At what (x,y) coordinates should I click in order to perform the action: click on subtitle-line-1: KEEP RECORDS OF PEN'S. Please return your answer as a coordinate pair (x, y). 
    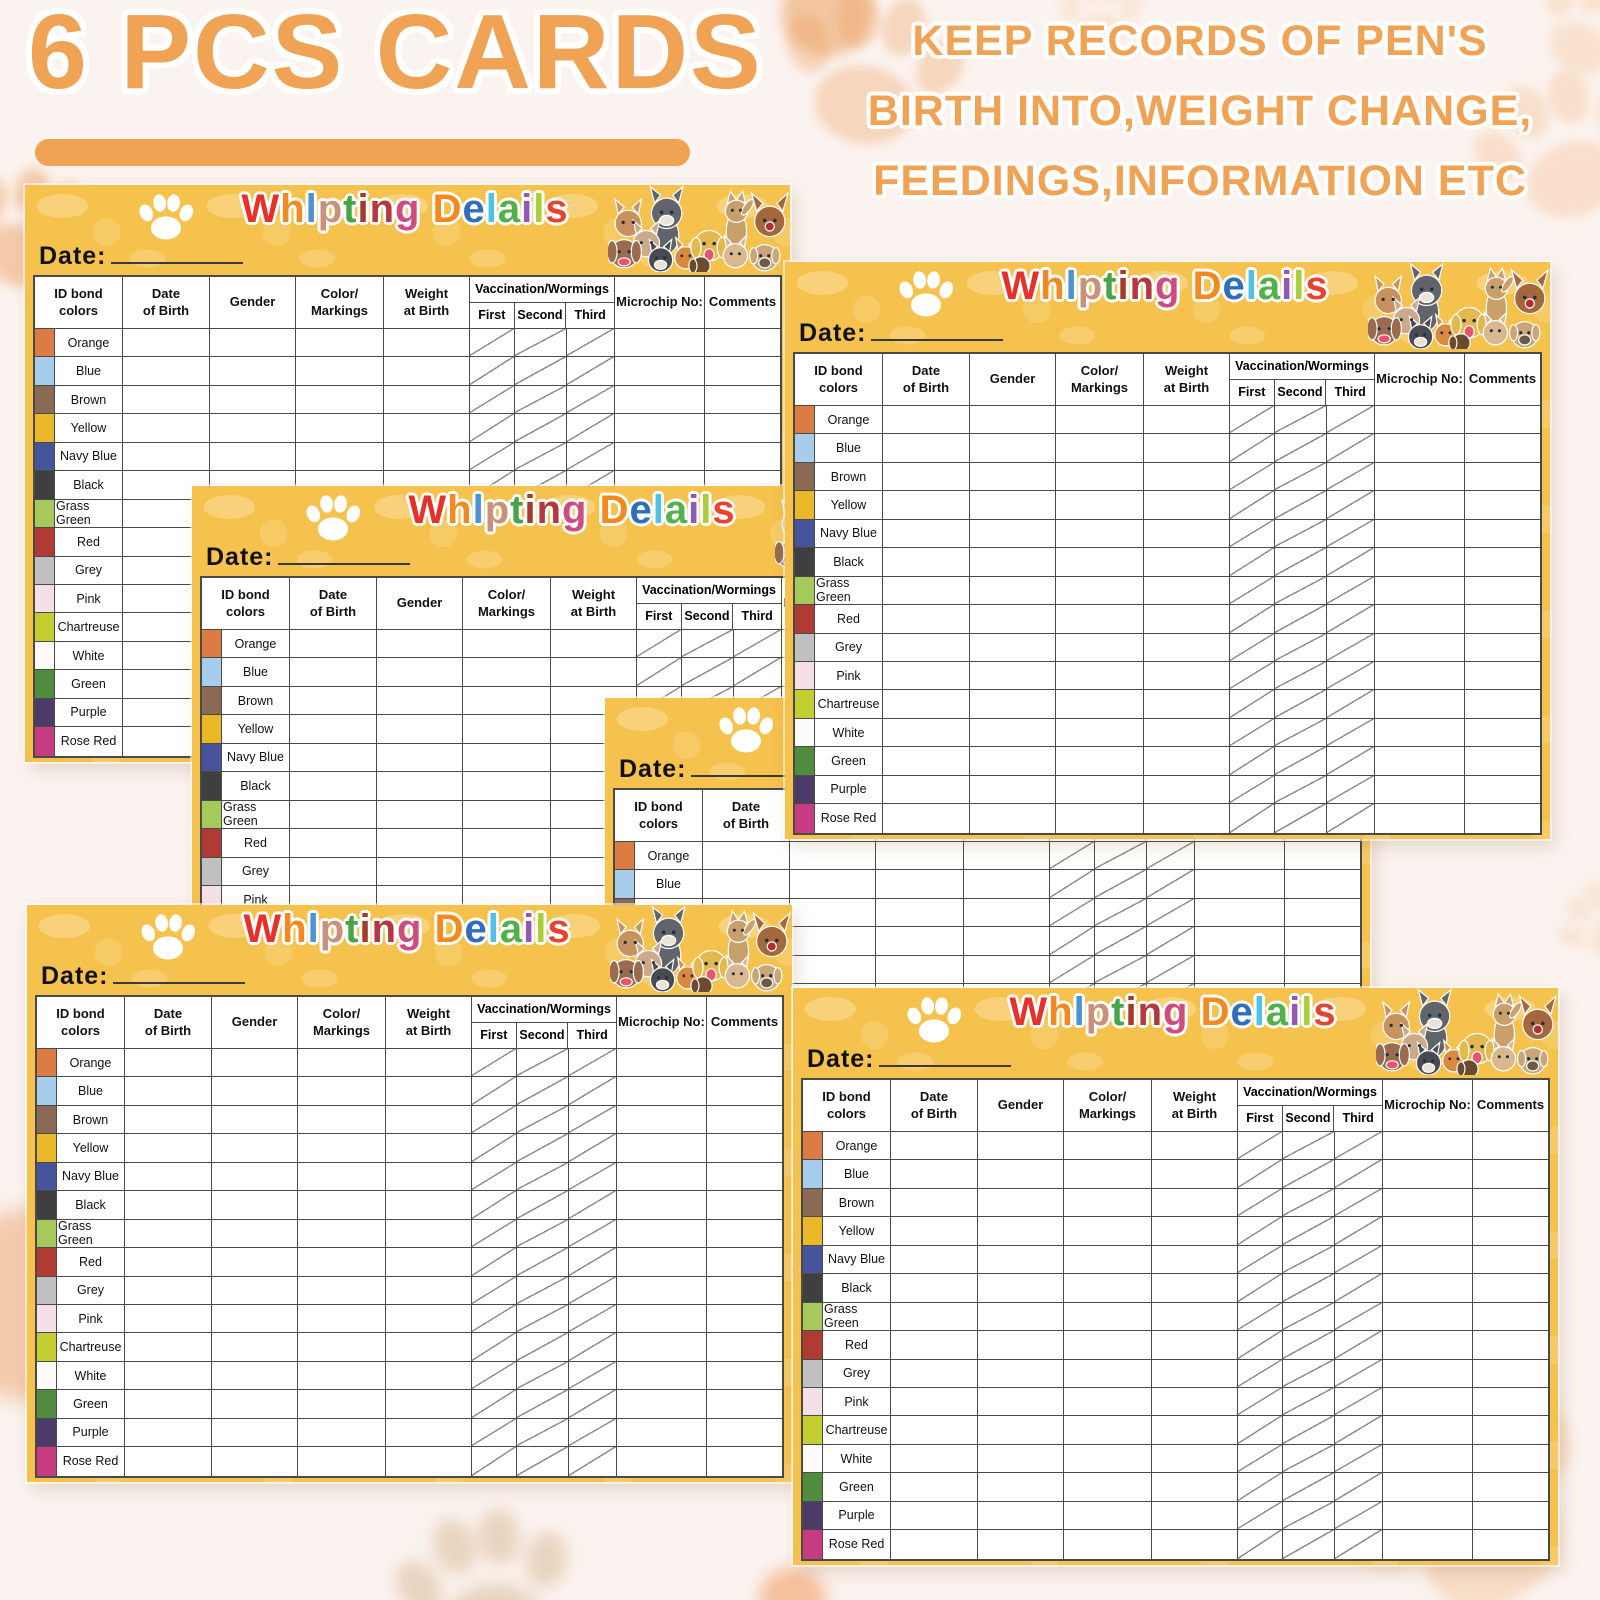
    Looking at the image, I should click on (1200, 41).